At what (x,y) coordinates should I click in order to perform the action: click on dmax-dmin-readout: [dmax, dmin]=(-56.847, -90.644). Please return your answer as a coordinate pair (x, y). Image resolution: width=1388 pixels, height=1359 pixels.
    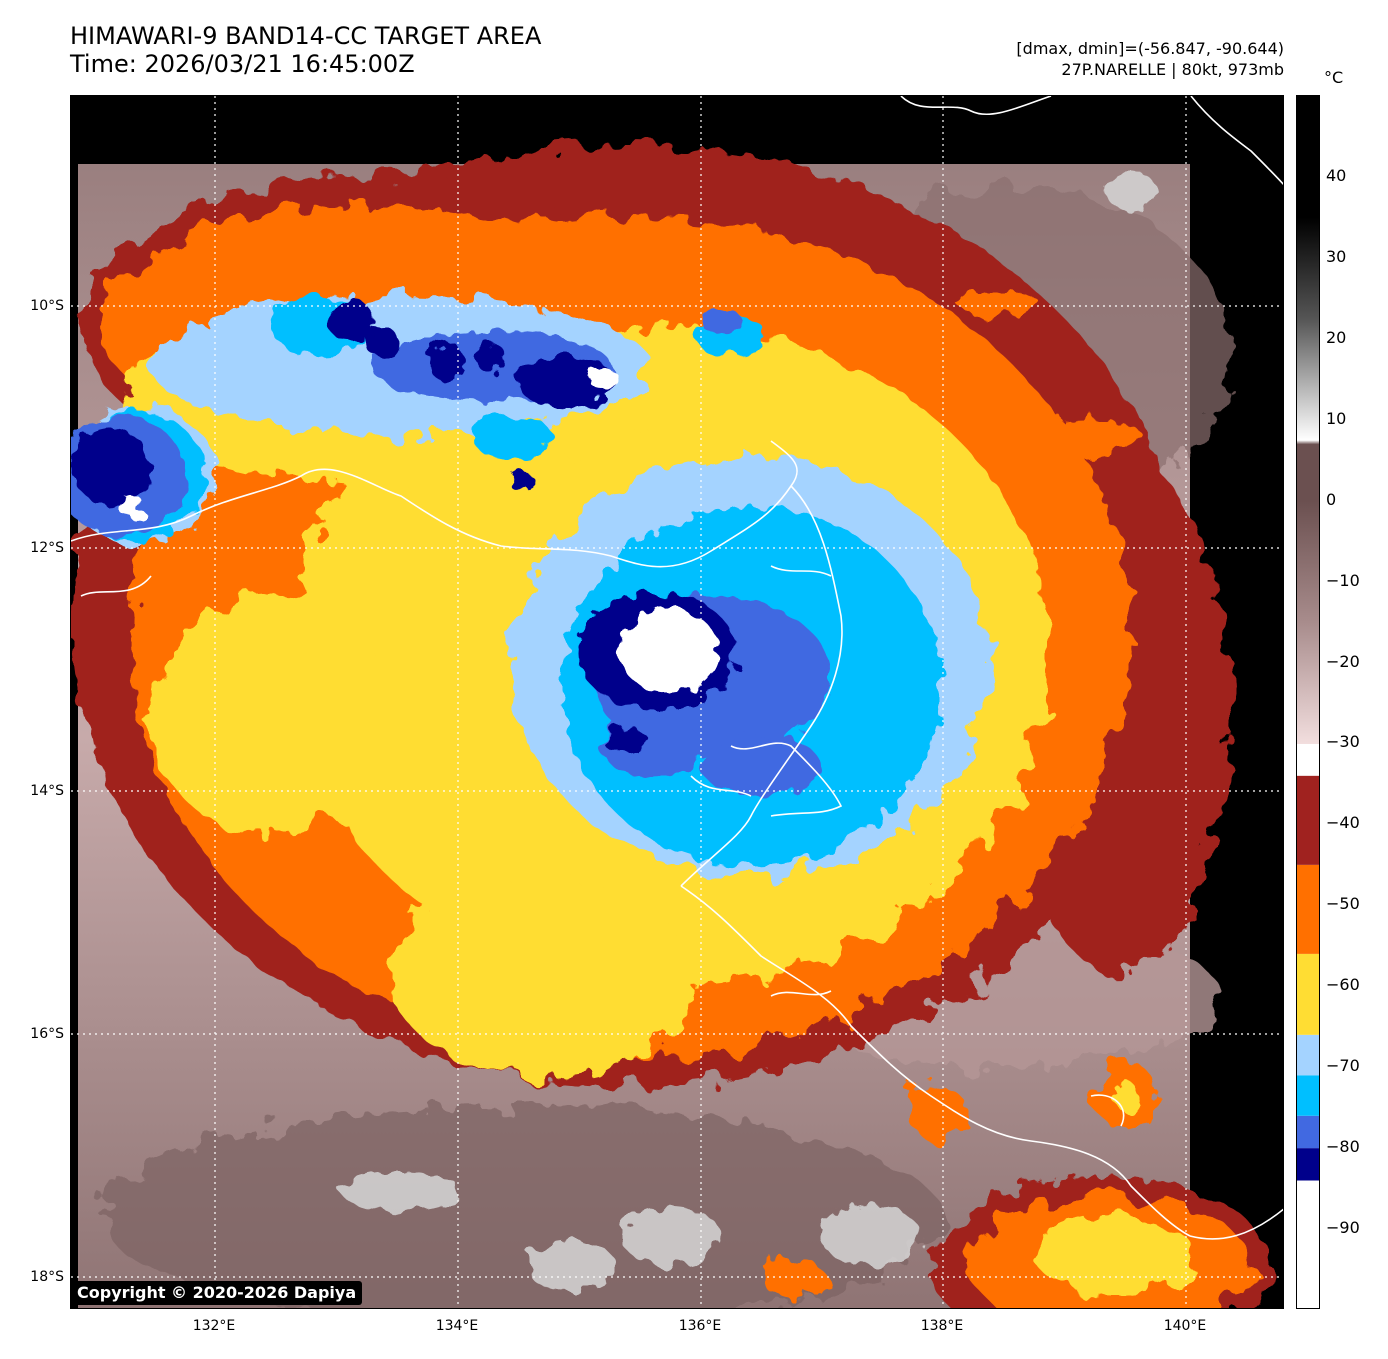
    Looking at the image, I should click on (1150, 48).